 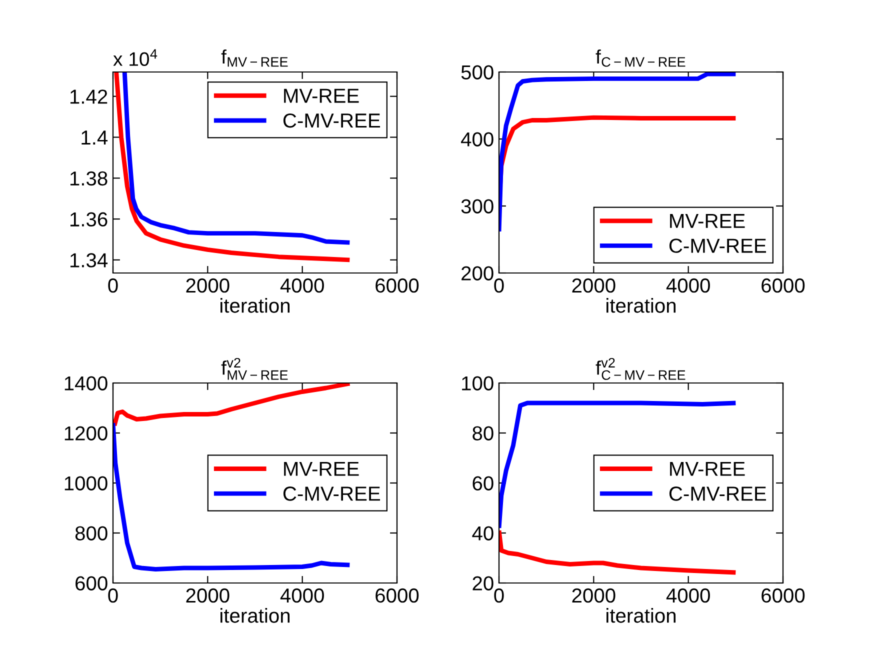 I want to click on chart-title: f$^{v2}$$_{MV−REE}$, so click(x=254, y=369).